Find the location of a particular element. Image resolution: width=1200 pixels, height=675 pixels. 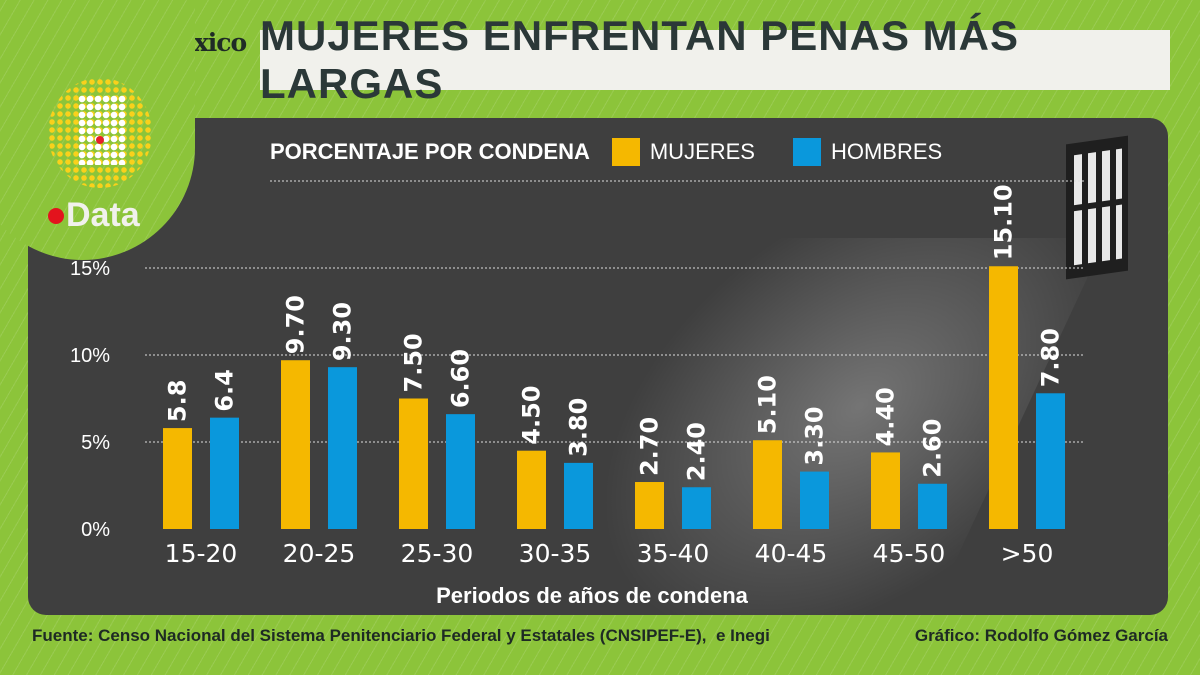

data-label: 9.70 is located at coordinates (296, 324).